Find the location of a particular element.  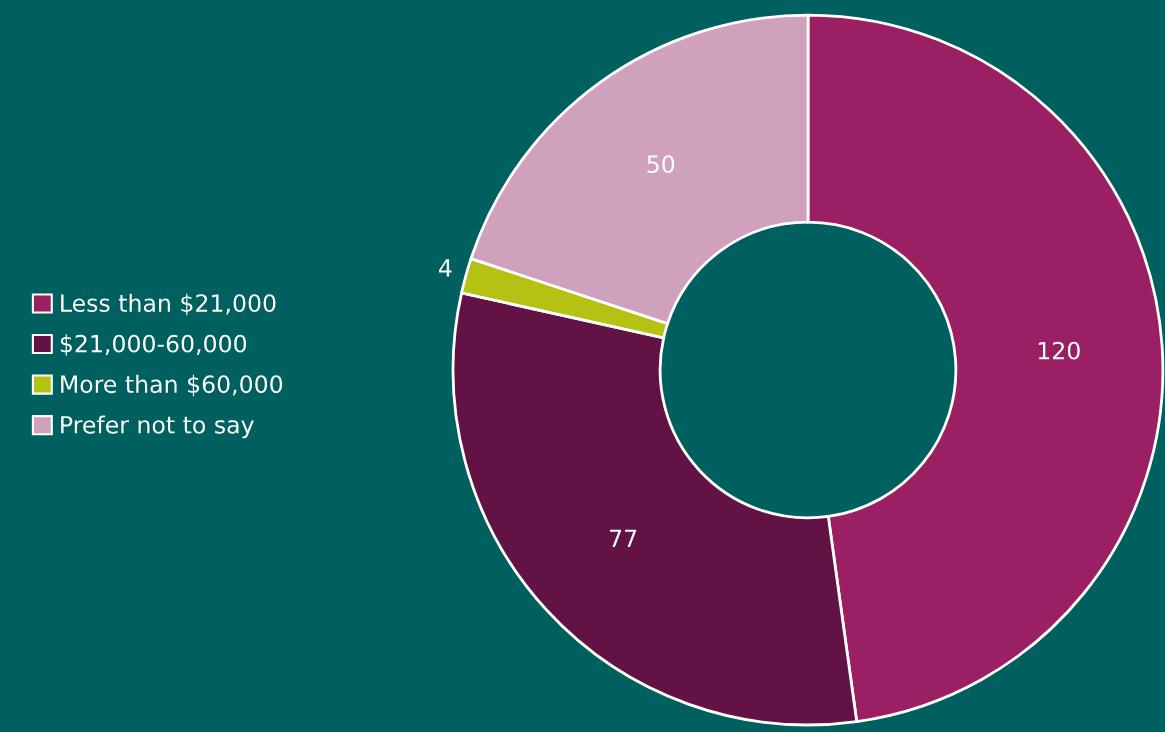

legend-label: Prefer not to say is located at coordinates (157, 427).